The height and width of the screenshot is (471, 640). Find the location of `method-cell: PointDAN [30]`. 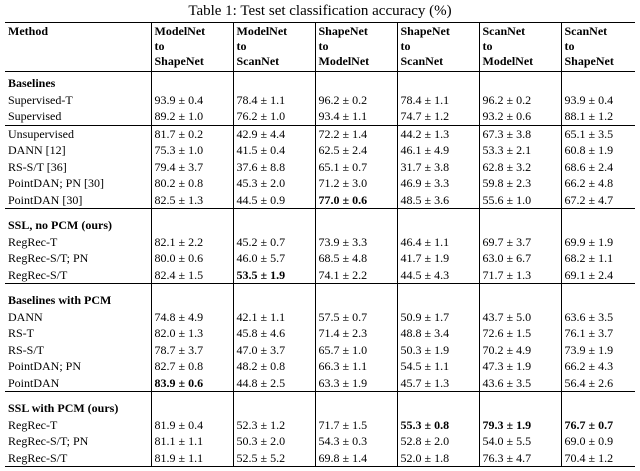

method-cell: PointDAN [30] is located at coordinates (45, 199).